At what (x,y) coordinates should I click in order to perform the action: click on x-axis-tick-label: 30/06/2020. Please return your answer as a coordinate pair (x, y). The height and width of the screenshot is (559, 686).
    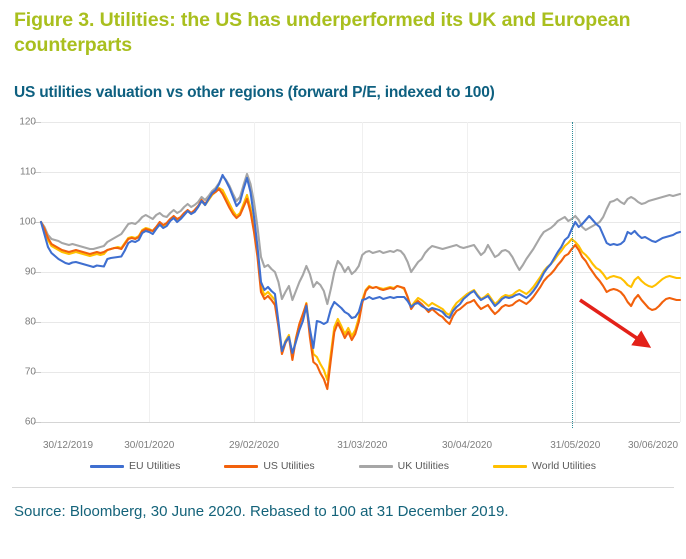
    Looking at the image, I should click on (653, 445).